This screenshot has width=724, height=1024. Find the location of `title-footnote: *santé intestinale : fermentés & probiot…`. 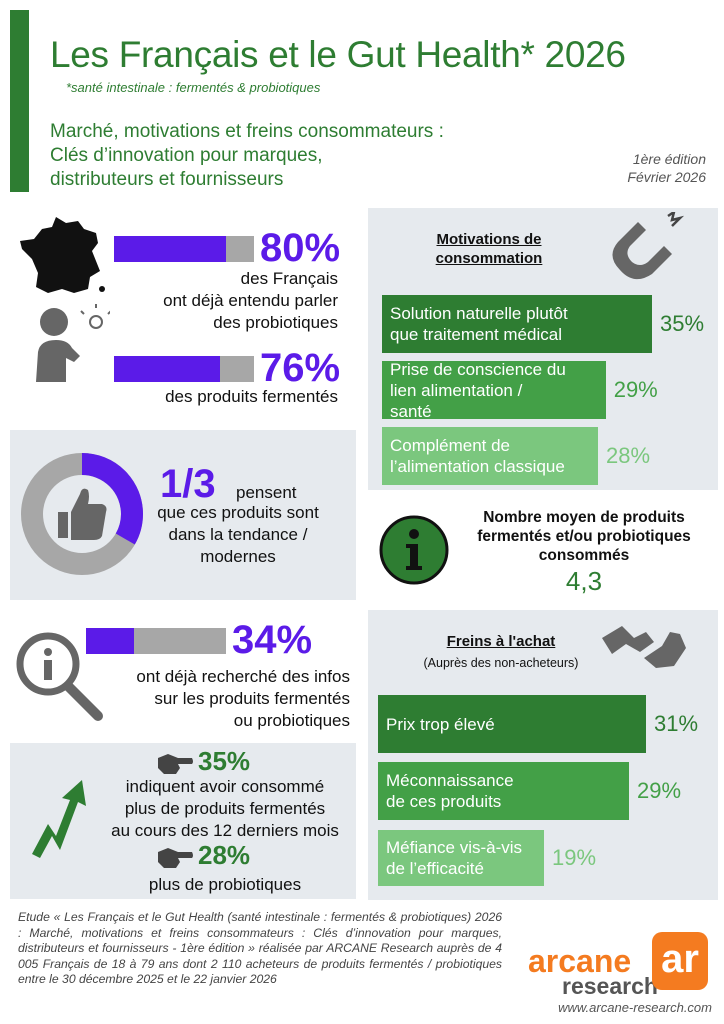

title-footnote: *santé intestinale : fermentés & probiot… is located at coordinates (193, 87).